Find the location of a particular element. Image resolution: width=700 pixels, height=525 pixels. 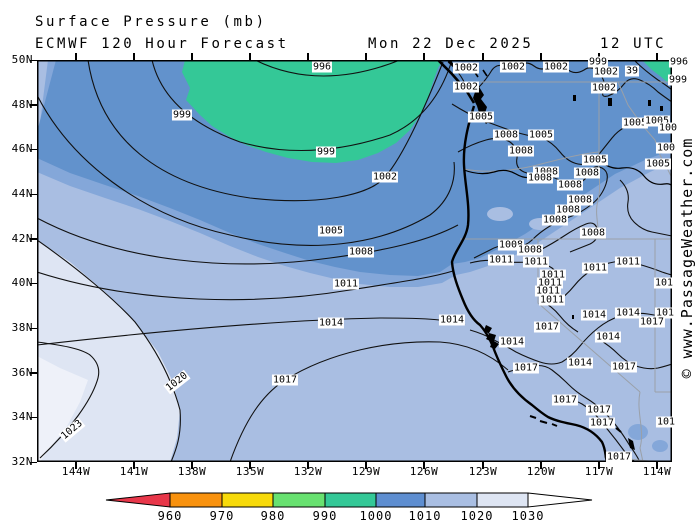

forecast-date: Mon 22 Dec 2025 is located at coordinates (451, 44).